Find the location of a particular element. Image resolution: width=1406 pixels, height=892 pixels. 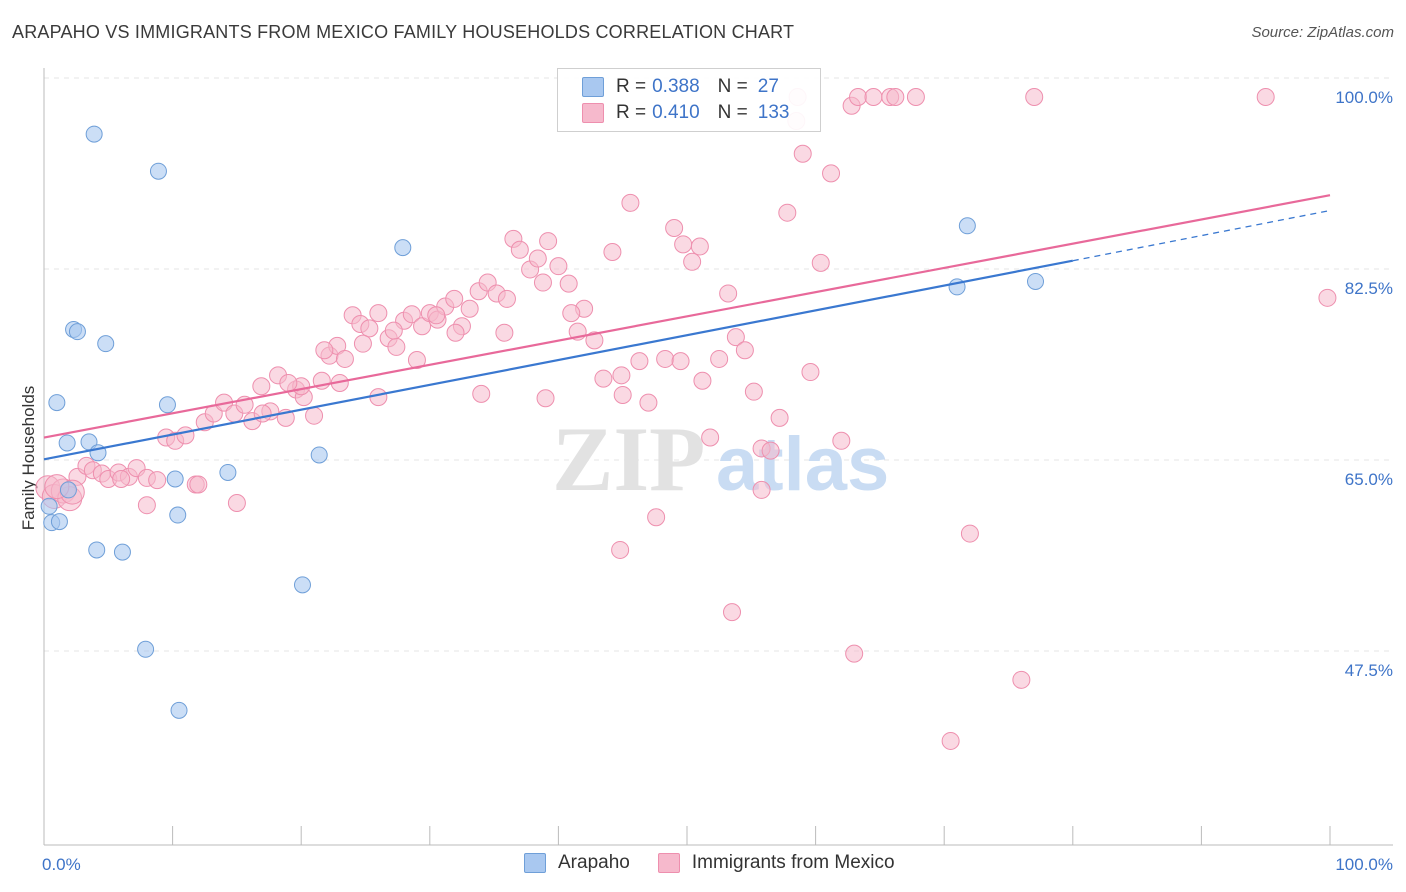

watermark: ZIP atlas is located at coordinates (720, 459).